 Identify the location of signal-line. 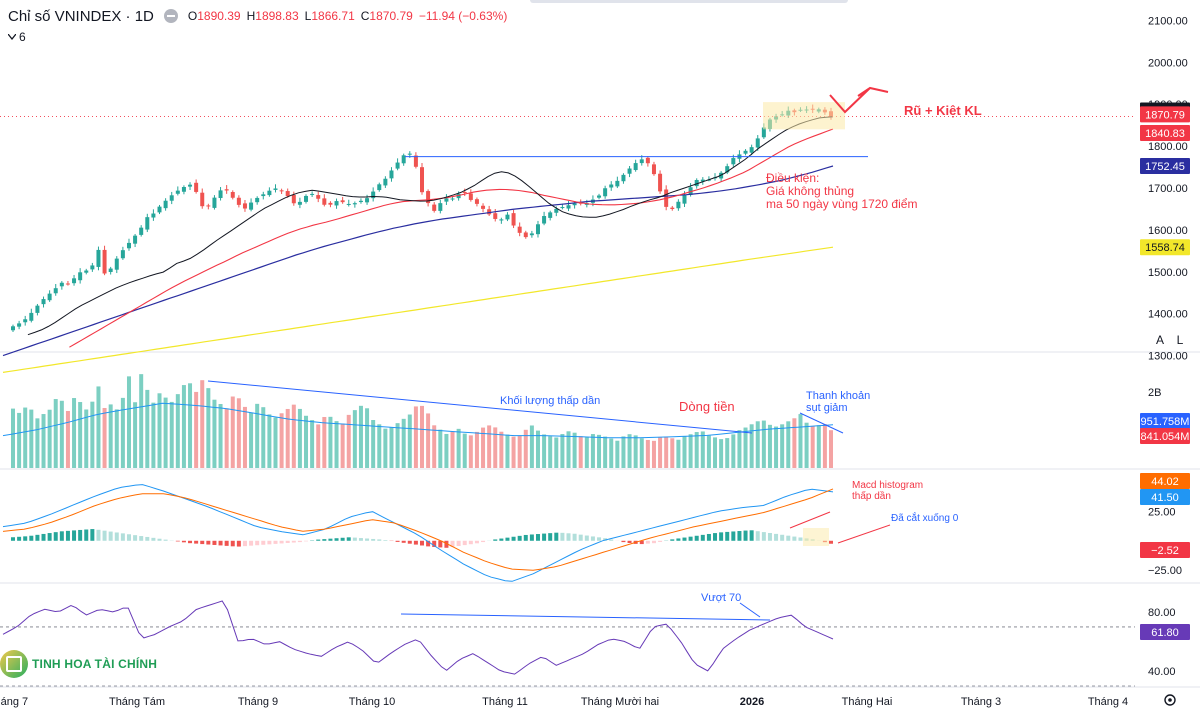
(418, 529).